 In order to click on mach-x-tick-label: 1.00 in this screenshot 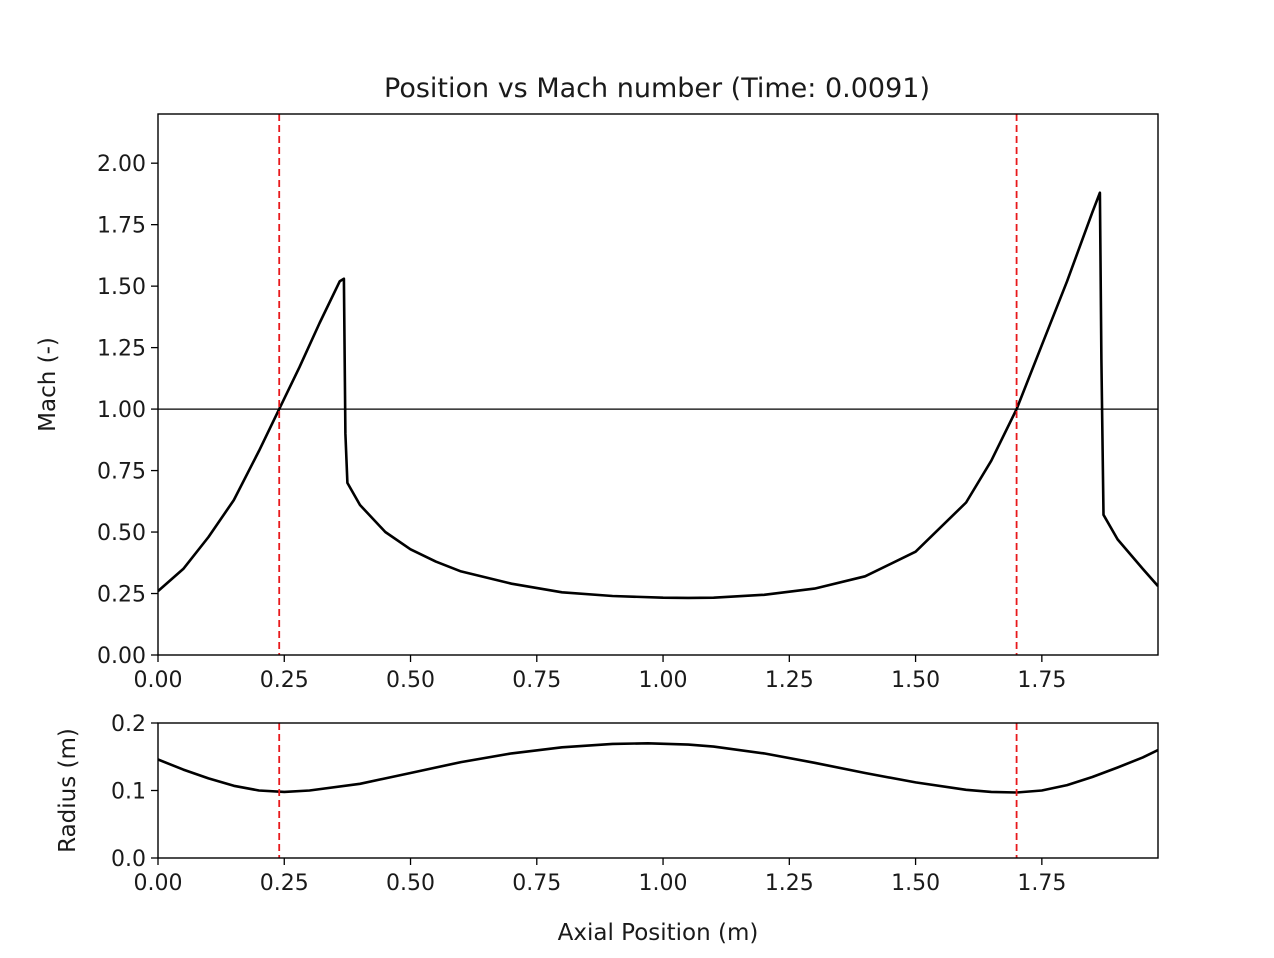, I will do `click(663, 680)`.